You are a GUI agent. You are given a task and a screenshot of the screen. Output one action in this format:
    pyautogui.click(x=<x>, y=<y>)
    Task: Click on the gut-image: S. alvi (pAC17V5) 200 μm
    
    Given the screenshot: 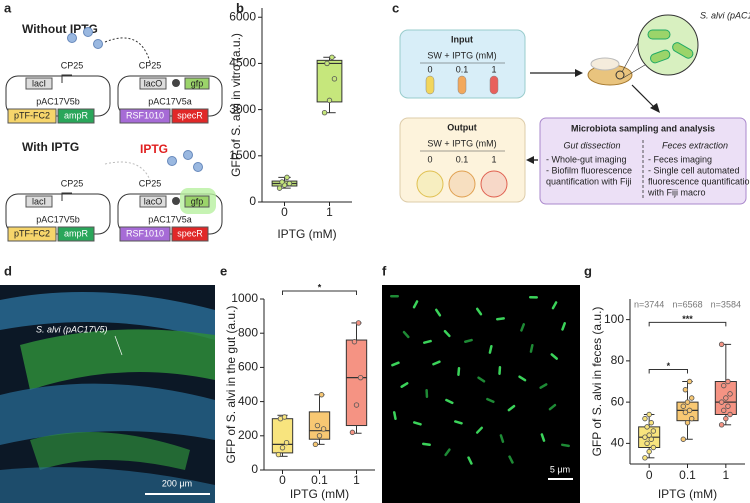 What is the action you would take?
    pyautogui.click(x=107, y=394)
    